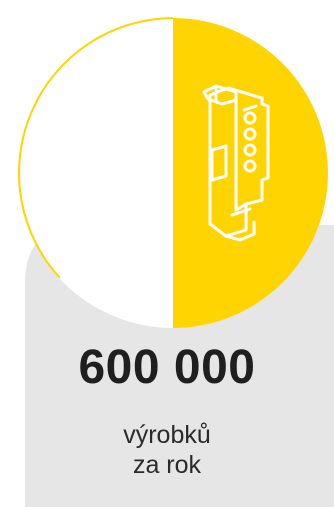 The height and width of the screenshot is (507, 334). I want to click on stat-caption: výrobků za rok, so click(167, 450).